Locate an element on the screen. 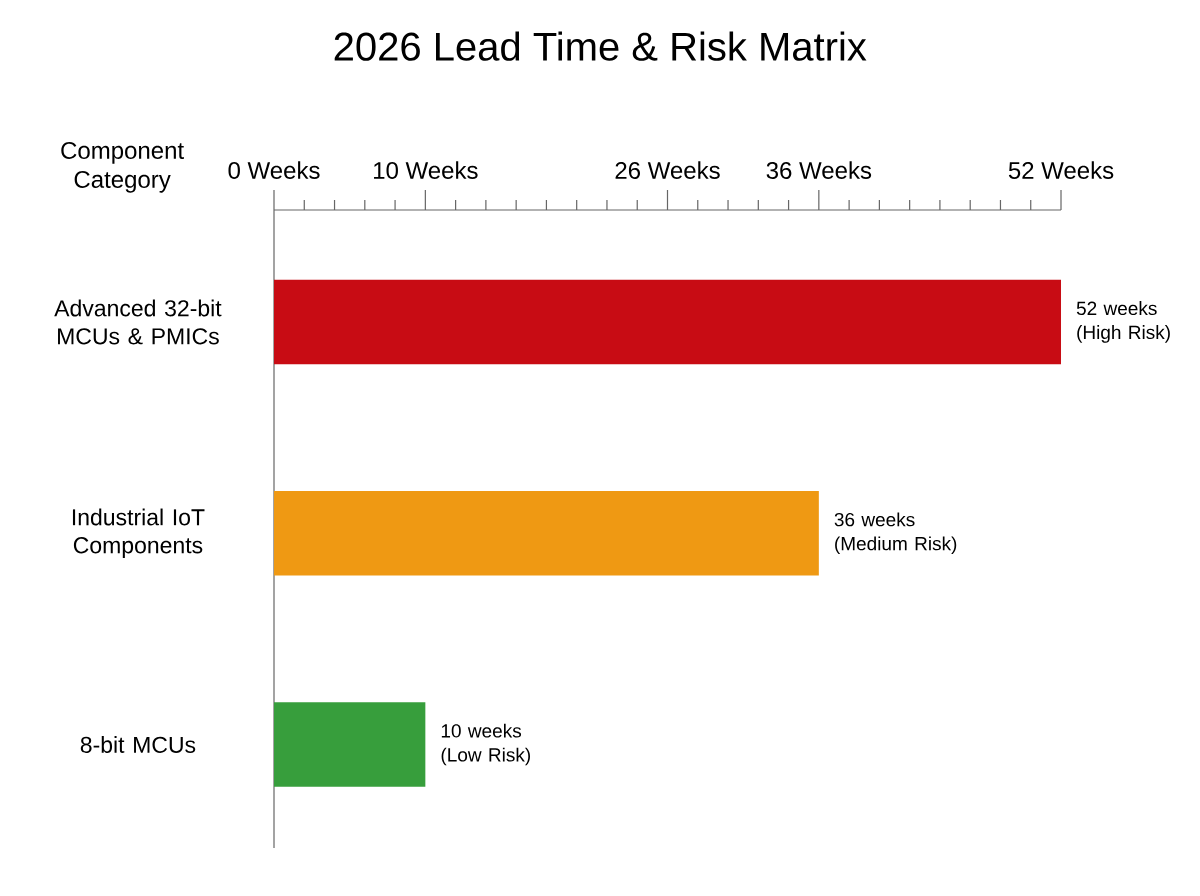 Image resolution: width=1200 pixels, height=896 pixels. data-label: 36 weeks (Medium Risk) is located at coordinates (895, 533).